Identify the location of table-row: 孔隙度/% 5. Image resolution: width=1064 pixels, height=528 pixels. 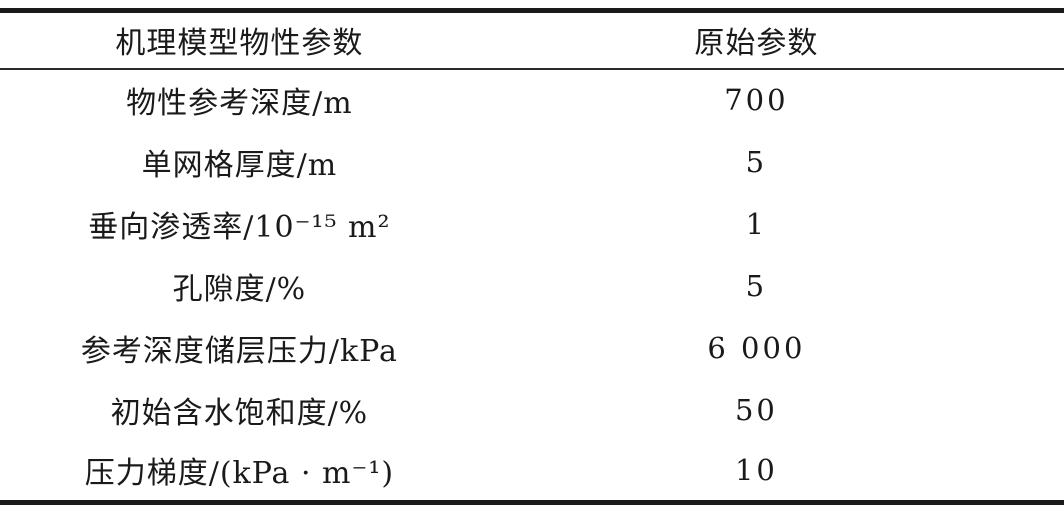
(532, 286).